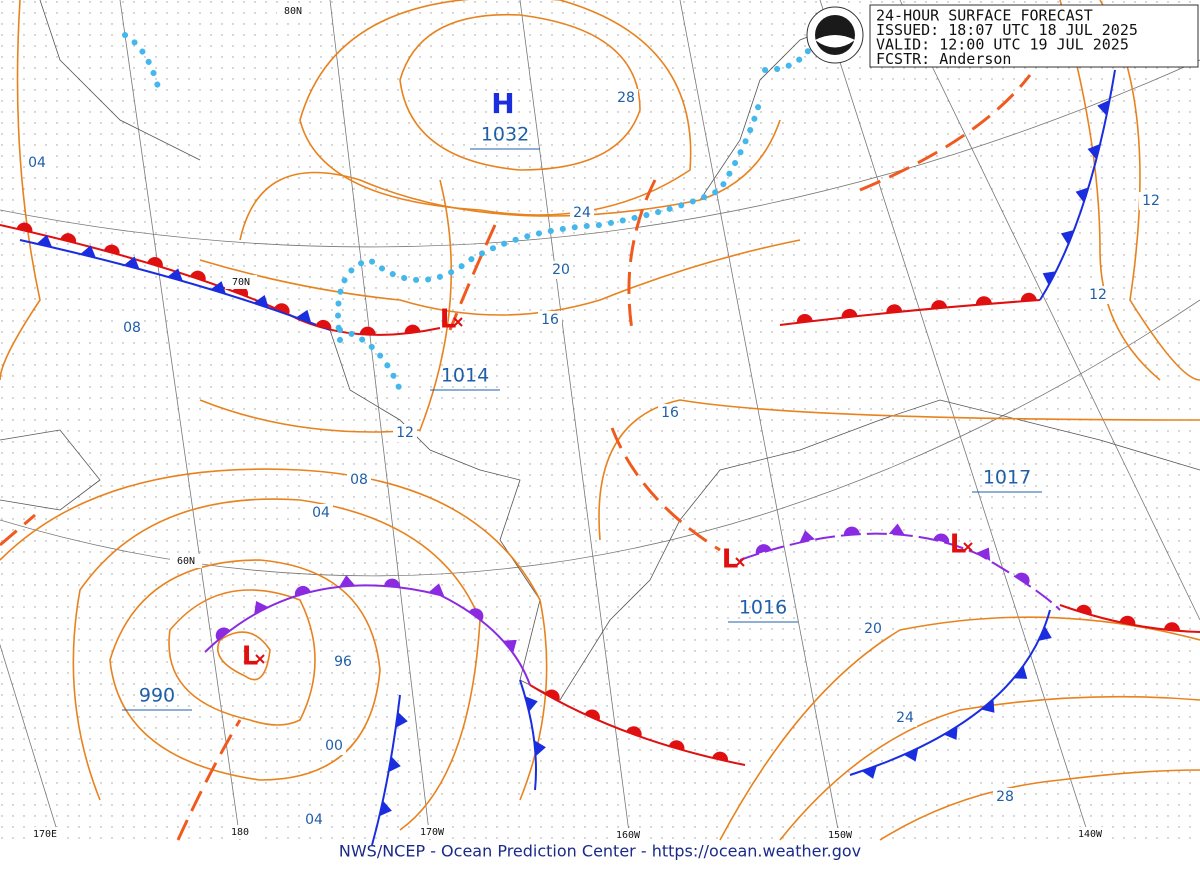 This screenshot has height=875, width=1200. I want to click on grid-label: 150W, so click(840, 835).